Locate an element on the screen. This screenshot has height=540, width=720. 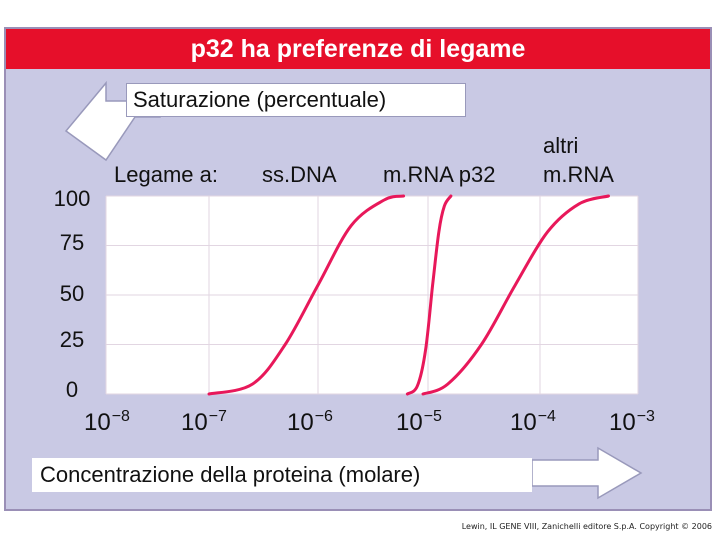
y-axis-label: Saturazione (percentuale) is located at coordinates (296, 100).